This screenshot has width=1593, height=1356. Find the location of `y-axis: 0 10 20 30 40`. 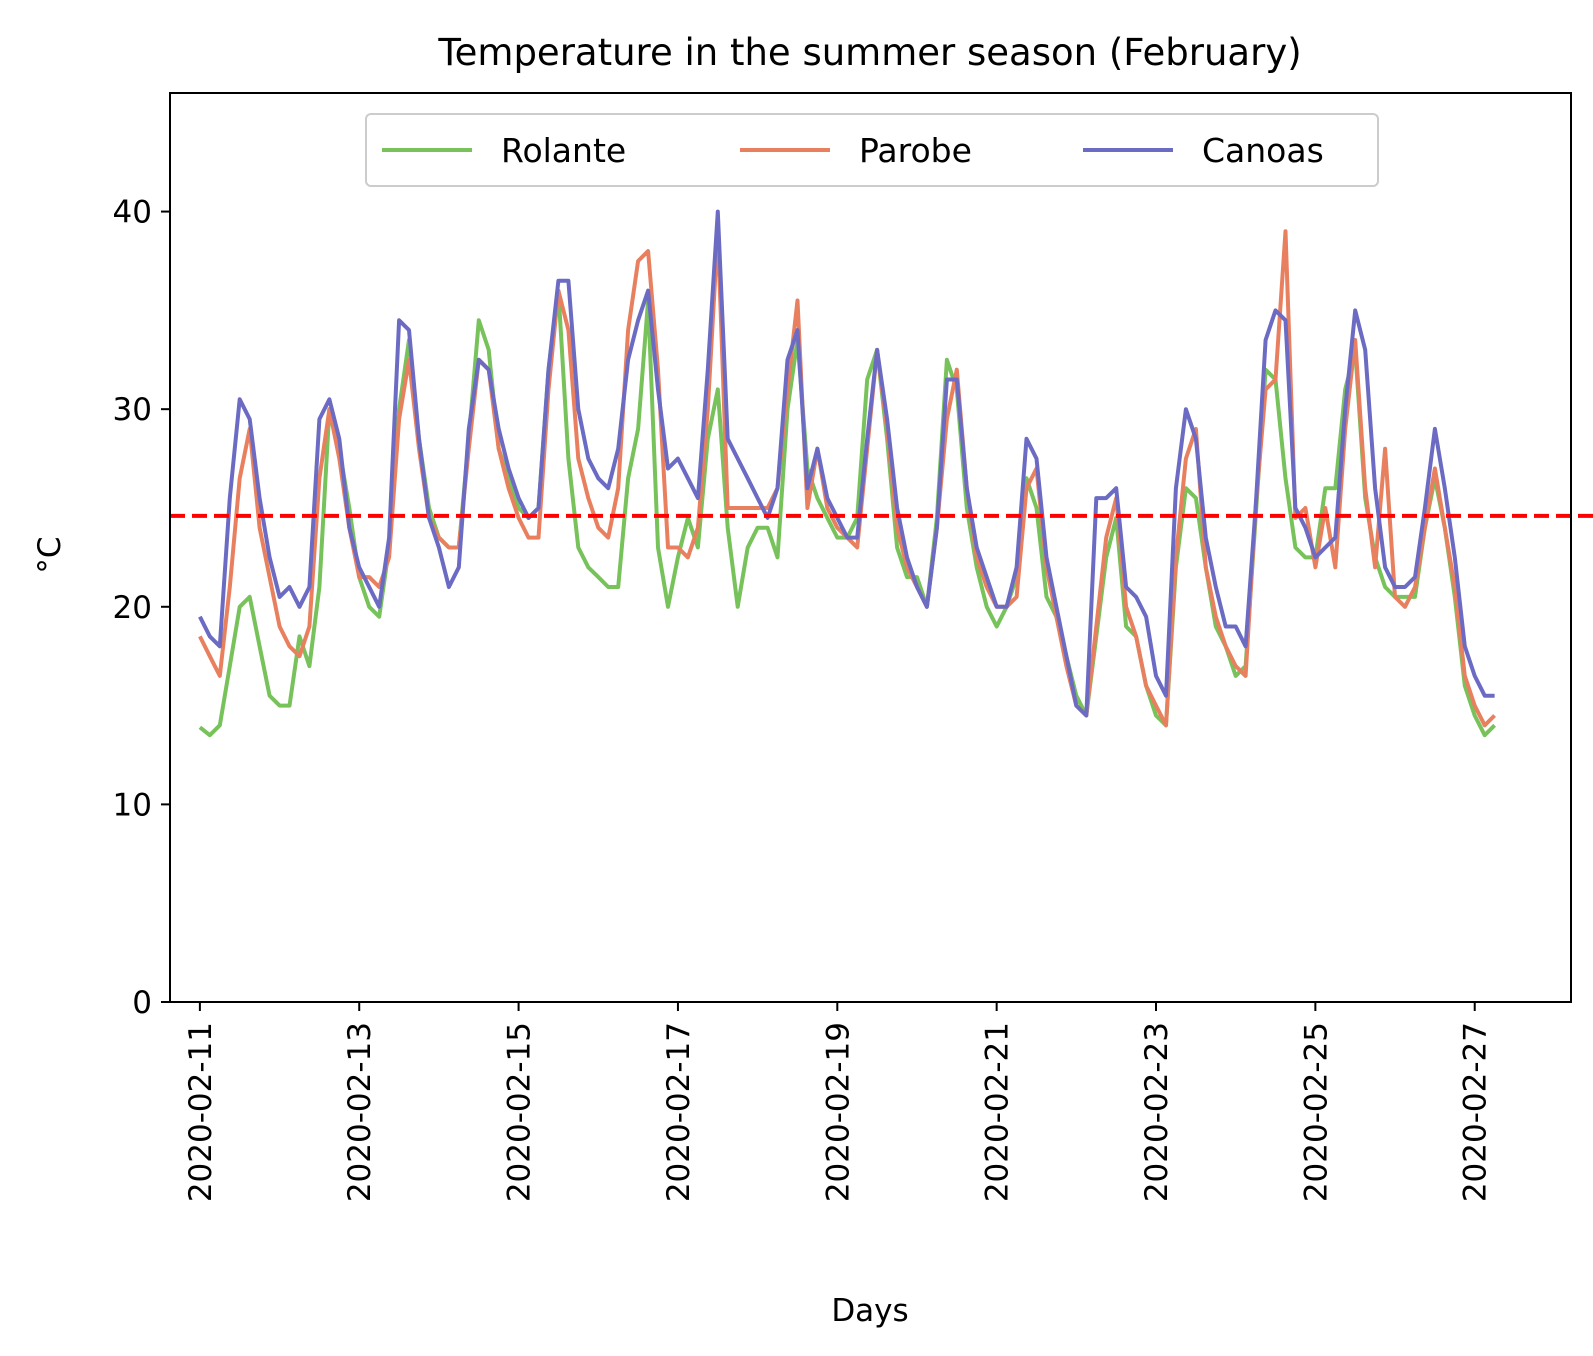

y-axis: 0 10 20 30 40 is located at coordinates (141, 608).